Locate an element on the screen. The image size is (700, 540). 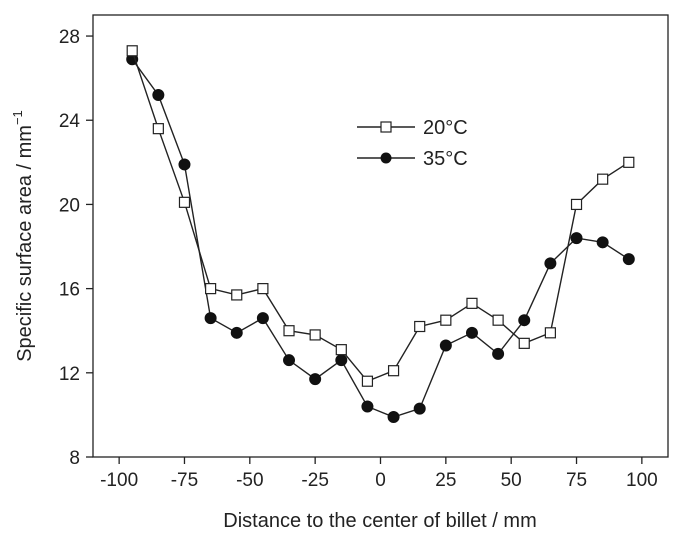
x-tick-label: -50 is located at coordinates (249, 480).